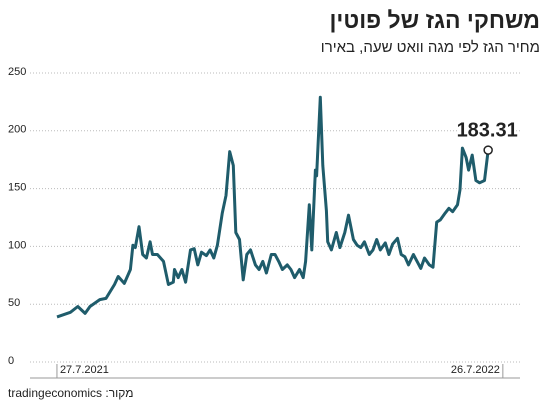 The height and width of the screenshot is (405, 550). Describe the element at coordinates (14, 303) in the screenshot. I see `y-tick-label: 50` at that location.